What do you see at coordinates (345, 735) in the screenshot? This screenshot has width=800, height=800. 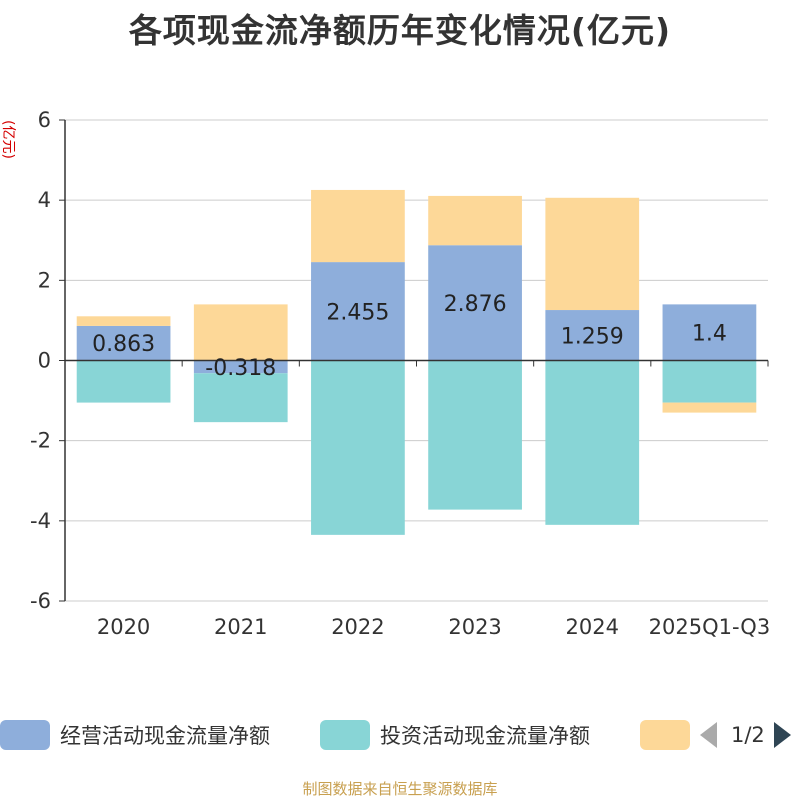 I see `legend-swatch-investing` at bounding box center [345, 735].